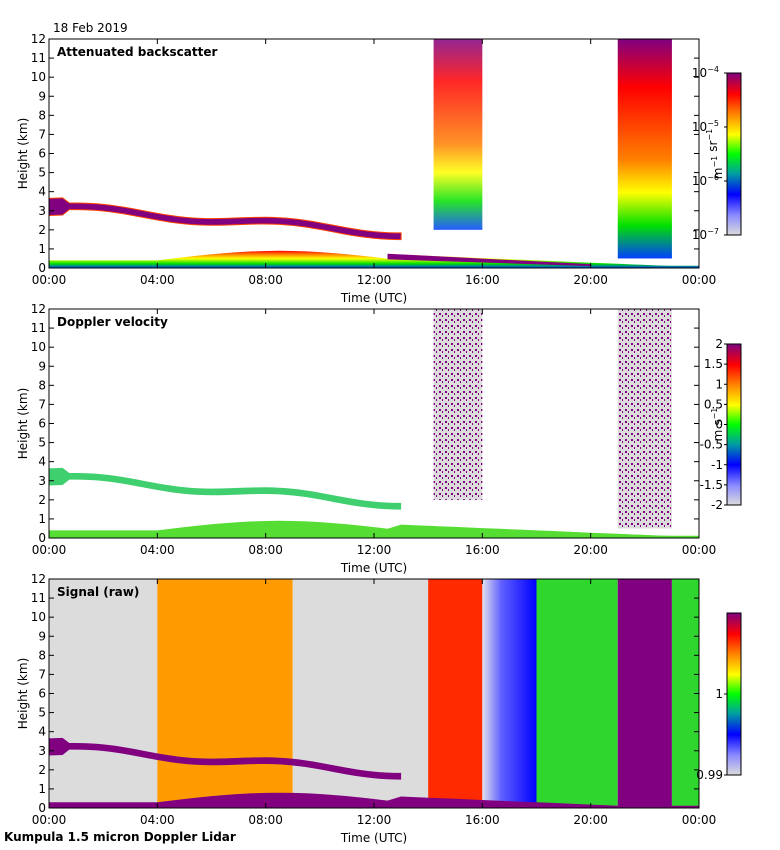 This screenshot has width=780, height=850. What do you see at coordinates (705, 234) in the screenshot?
I see `colorbar-tick-label: 10⁻⁷` at bounding box center [705, 234].